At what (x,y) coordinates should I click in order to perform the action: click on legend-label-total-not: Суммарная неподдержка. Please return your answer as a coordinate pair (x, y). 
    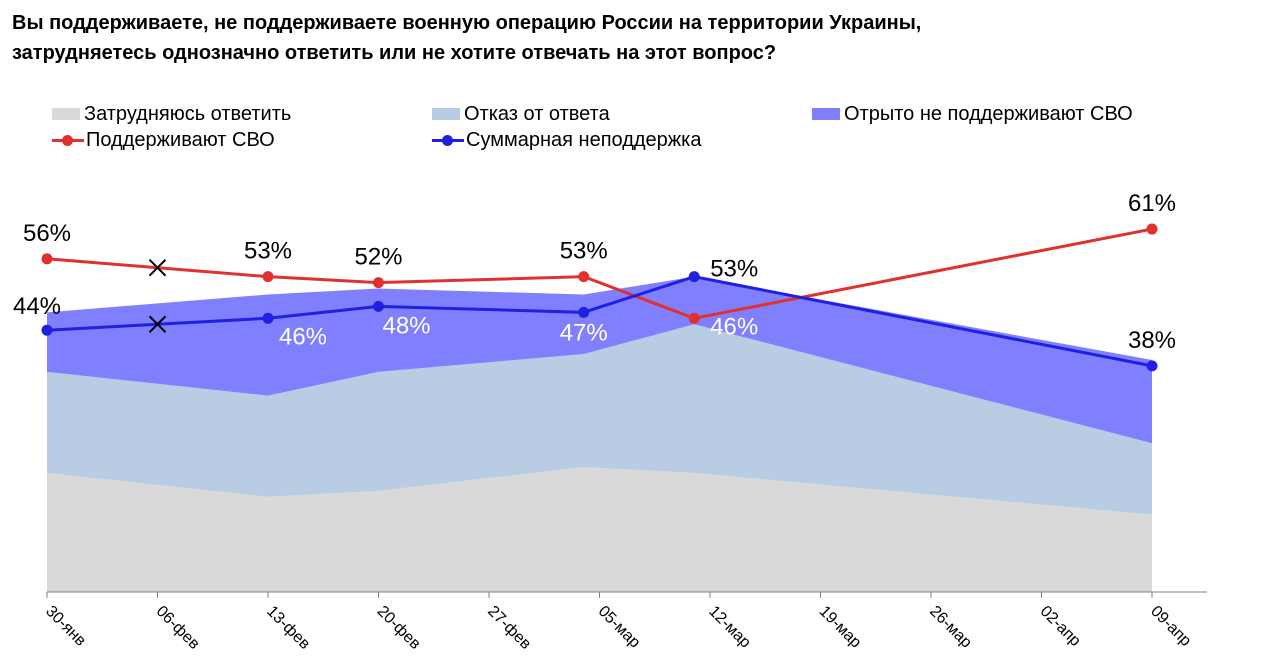
    Looking at the image, I should click on (584, 139).